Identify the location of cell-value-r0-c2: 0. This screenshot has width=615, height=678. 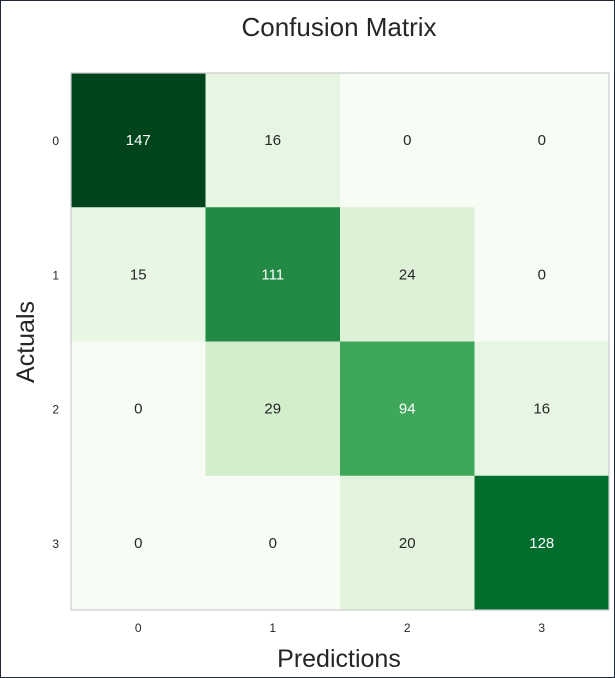
(407, 140).